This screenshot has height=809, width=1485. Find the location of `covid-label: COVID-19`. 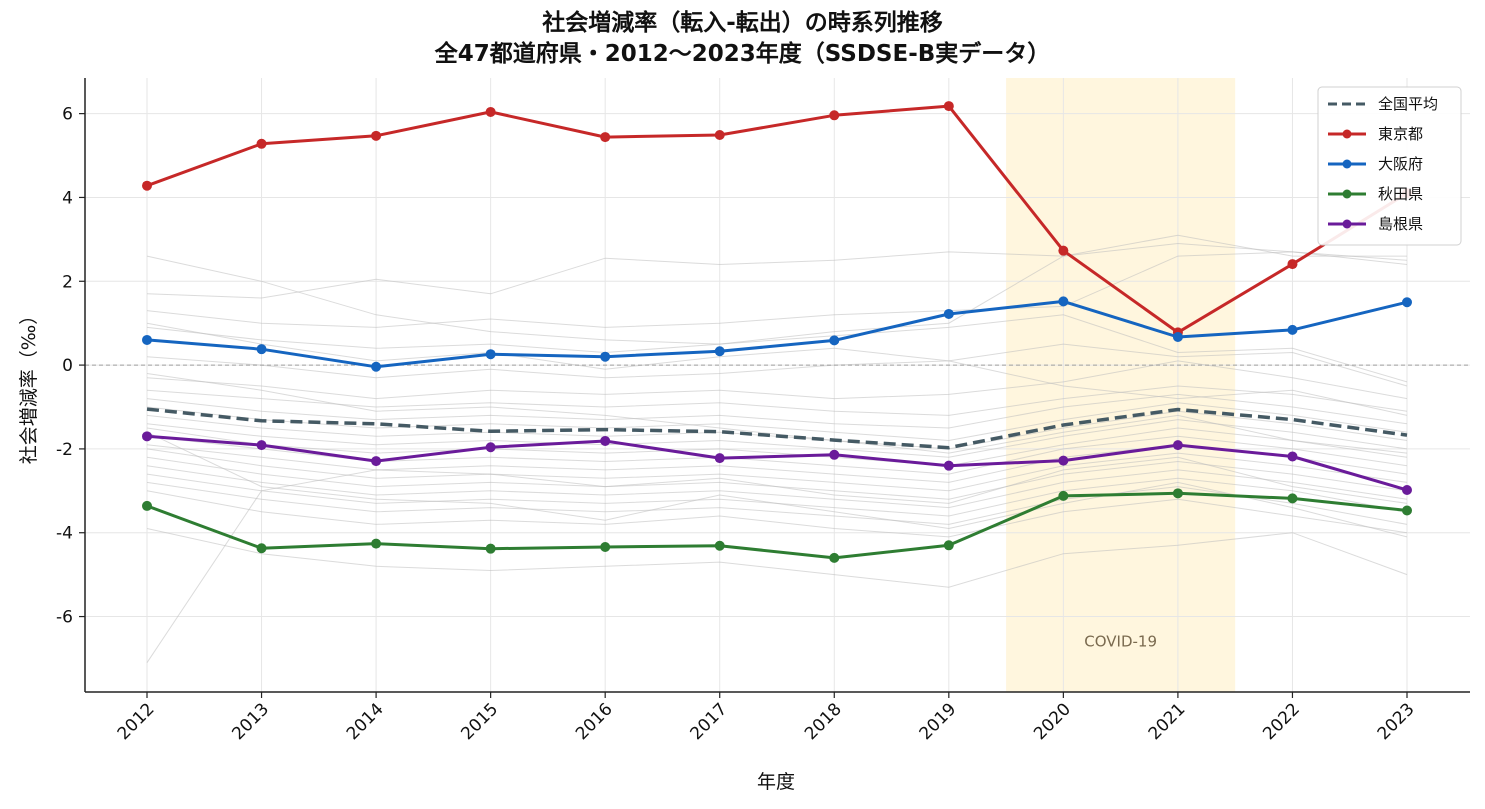

covid-label: COVID-19 is located at coordinates (1120, 642).